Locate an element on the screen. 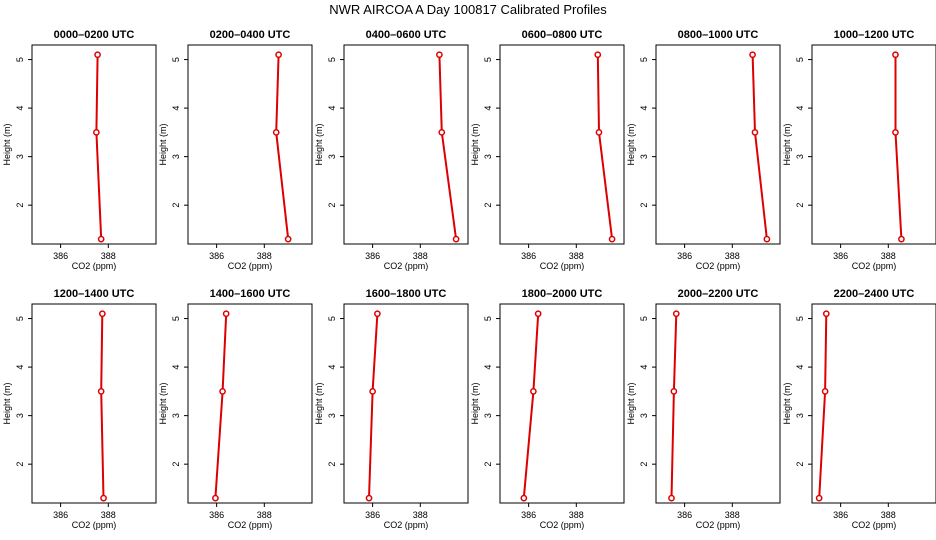  panel-title: 2200–2400 UTC is located at coordinates (874, 294).